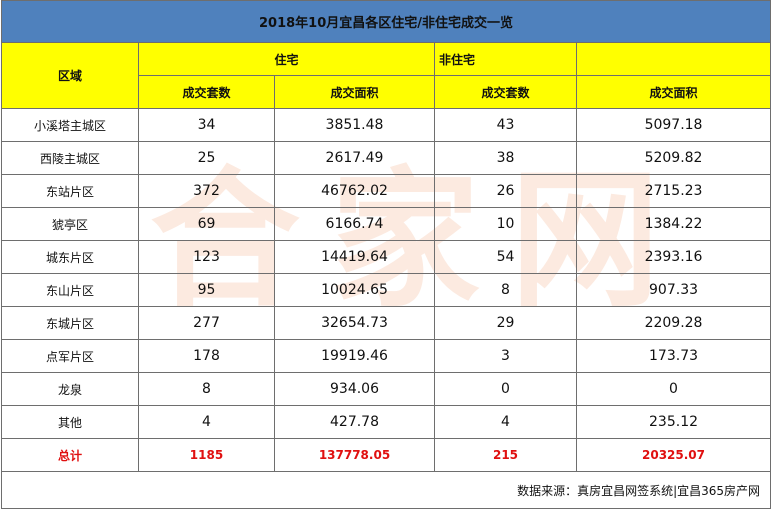 Image resolution: width=771 pixels, height=509 pixels. I want to click on header-non-residential: 非住宅, so click(505, 59).